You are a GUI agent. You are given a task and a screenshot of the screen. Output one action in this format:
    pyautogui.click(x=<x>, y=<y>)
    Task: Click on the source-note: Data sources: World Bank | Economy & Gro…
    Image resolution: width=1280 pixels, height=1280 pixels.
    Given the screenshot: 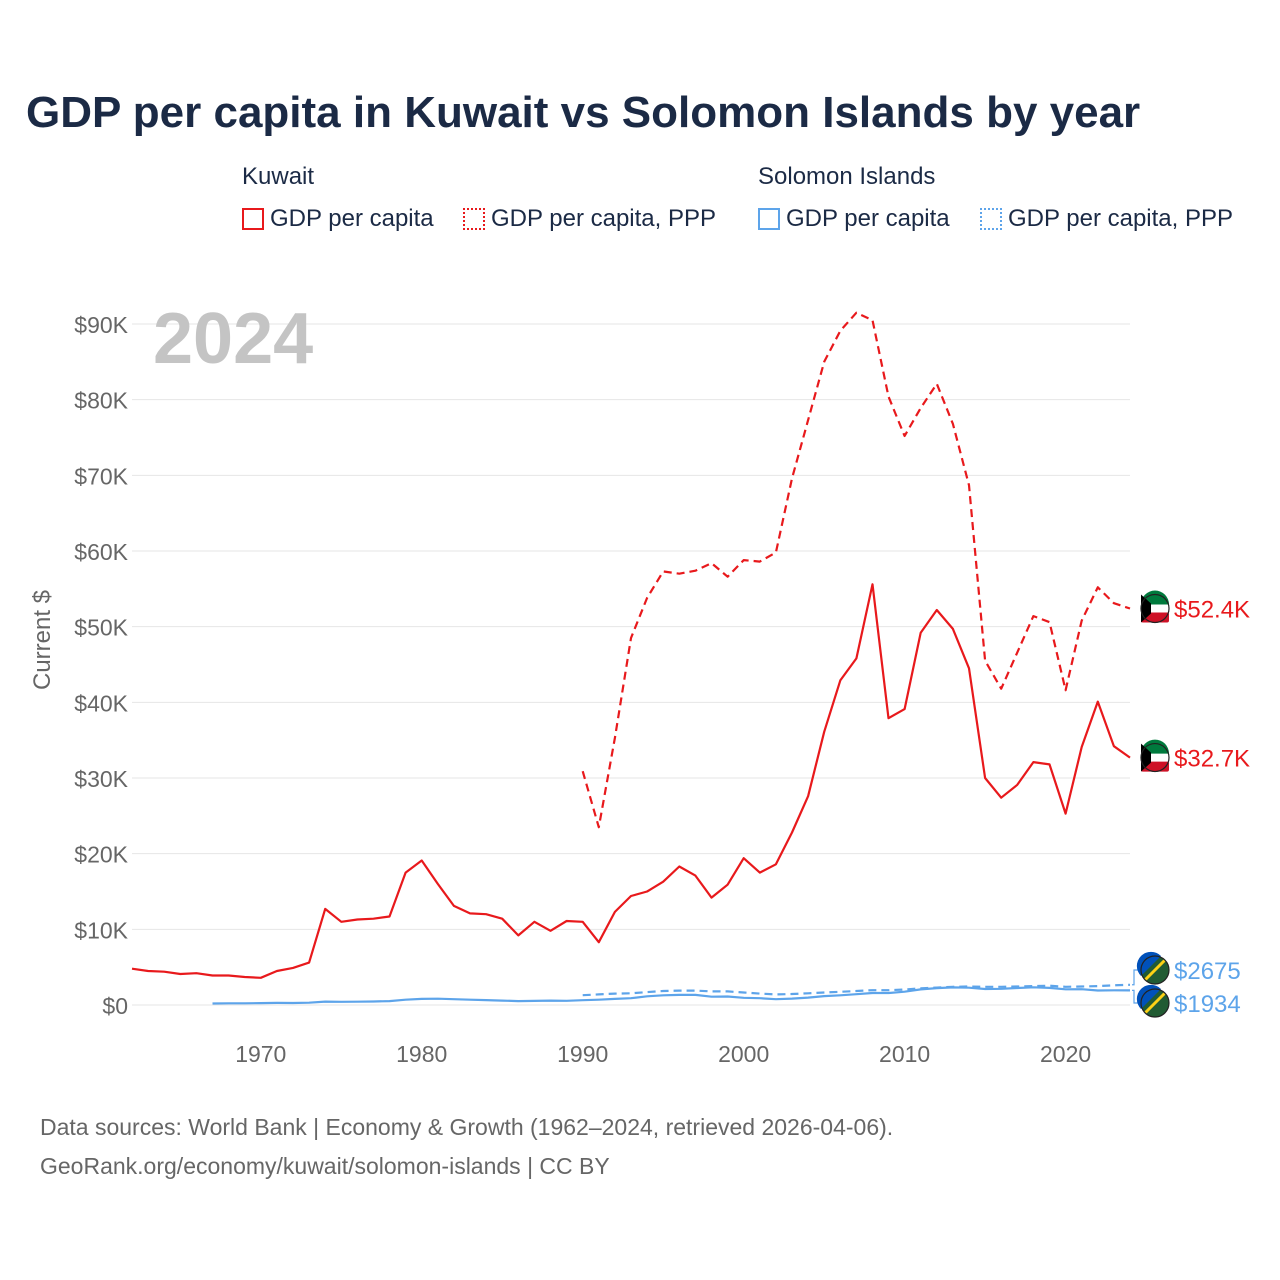 What is the action you would take?
    pyautogui.click(x=466, y=1147)
    